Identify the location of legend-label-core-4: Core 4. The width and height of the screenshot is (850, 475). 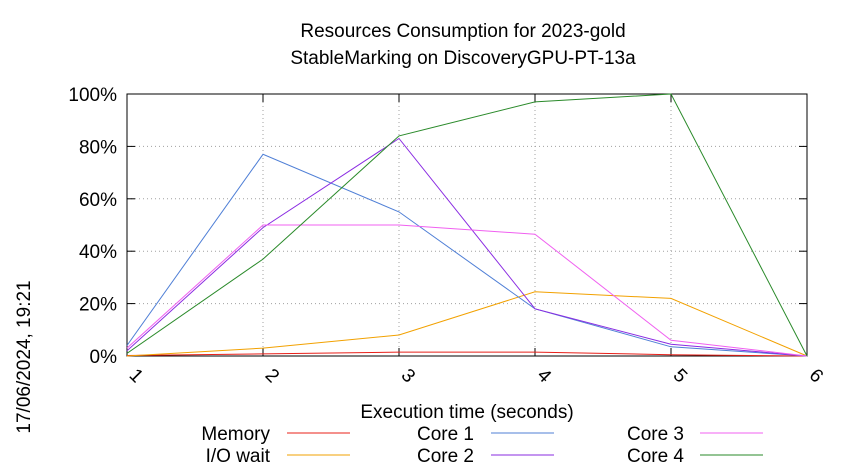
(655, 456).